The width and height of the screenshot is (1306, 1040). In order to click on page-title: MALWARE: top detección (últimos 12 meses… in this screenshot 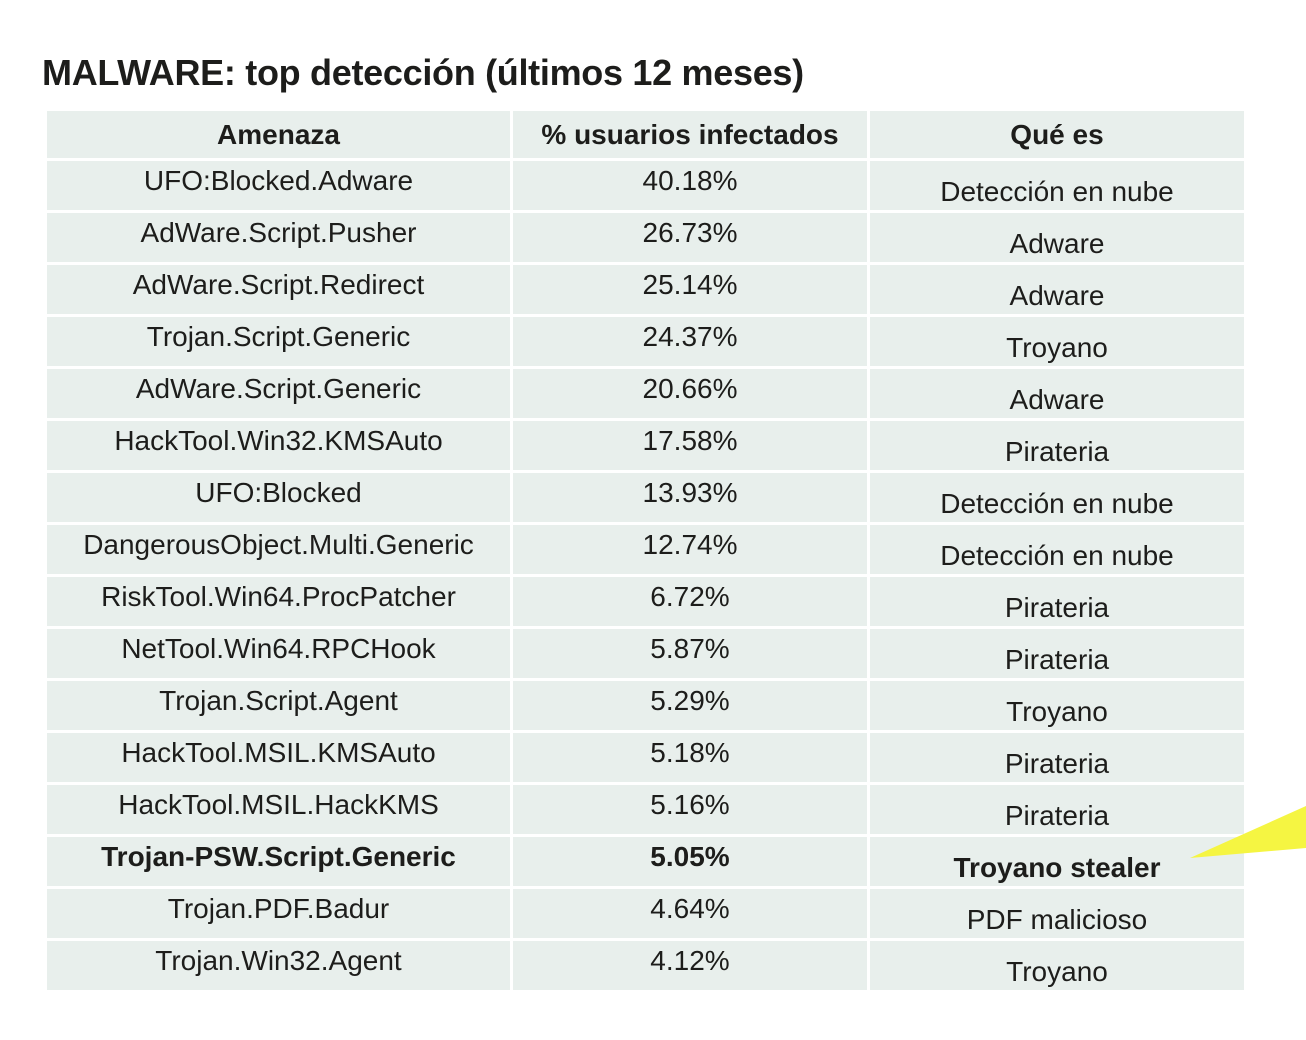, I will do `click(423, 72)`.